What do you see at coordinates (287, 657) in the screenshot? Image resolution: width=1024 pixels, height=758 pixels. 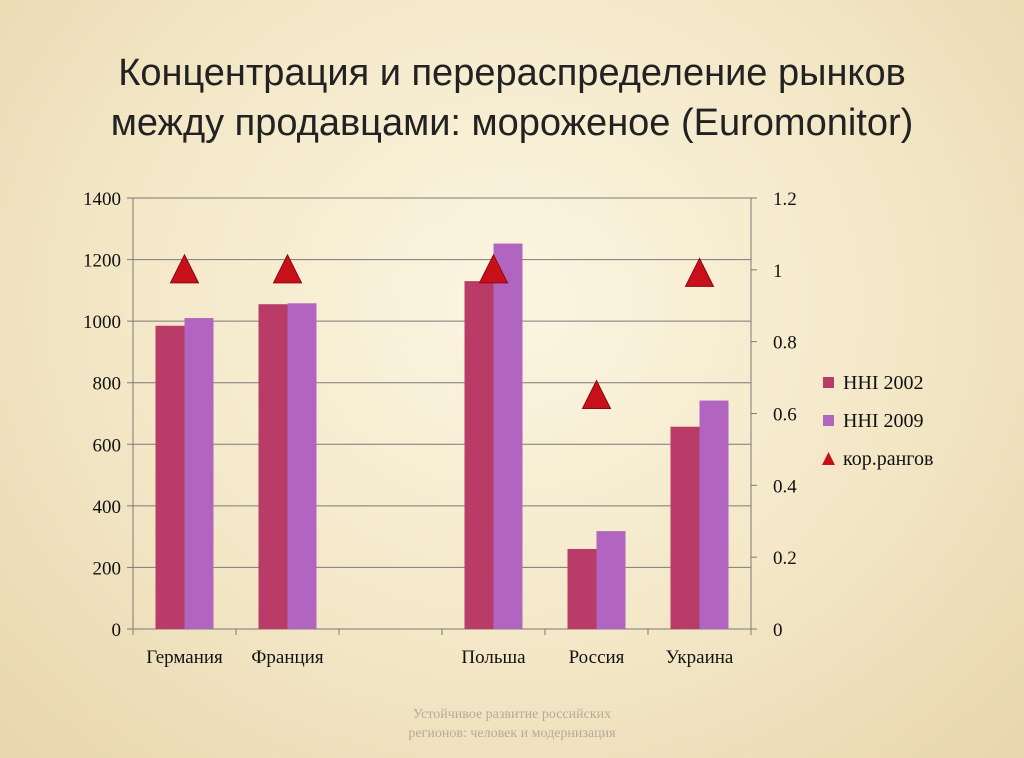 I see `x-tick-label: Франция` at bounding box center [287, 657].